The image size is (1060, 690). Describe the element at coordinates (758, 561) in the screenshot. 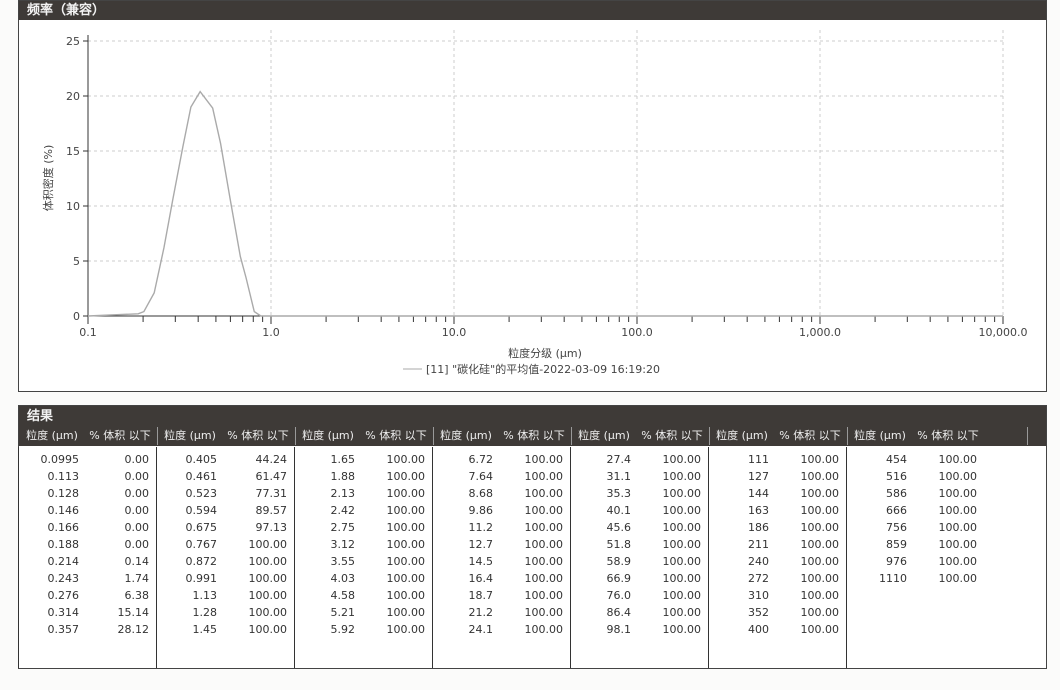

I see `size-cell: 240` at that location.